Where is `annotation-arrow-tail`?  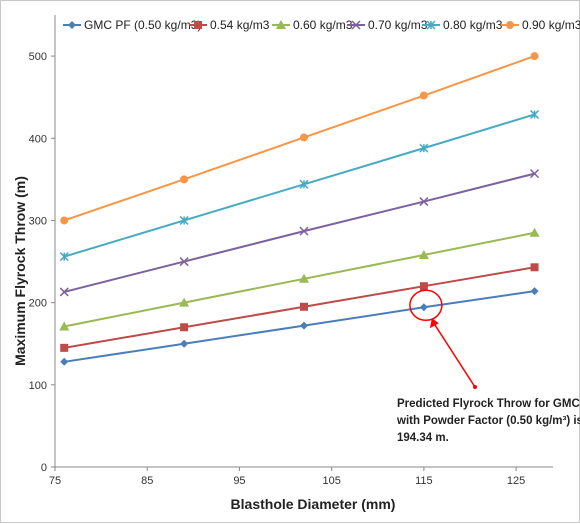 annotation-arrow-tail is located at coordinates (475, 387).